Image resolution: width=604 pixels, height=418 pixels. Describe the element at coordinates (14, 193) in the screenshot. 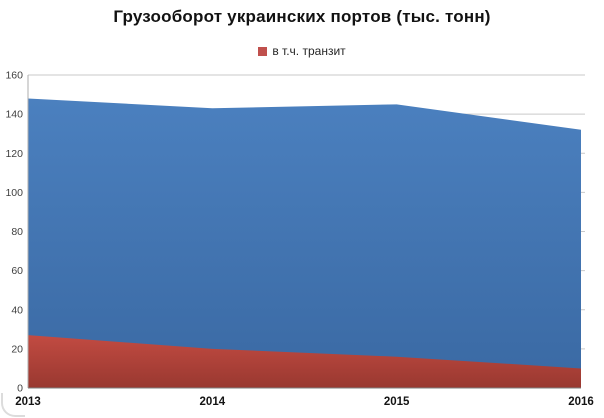

I see `y-tick-label-100: 100` at that location.